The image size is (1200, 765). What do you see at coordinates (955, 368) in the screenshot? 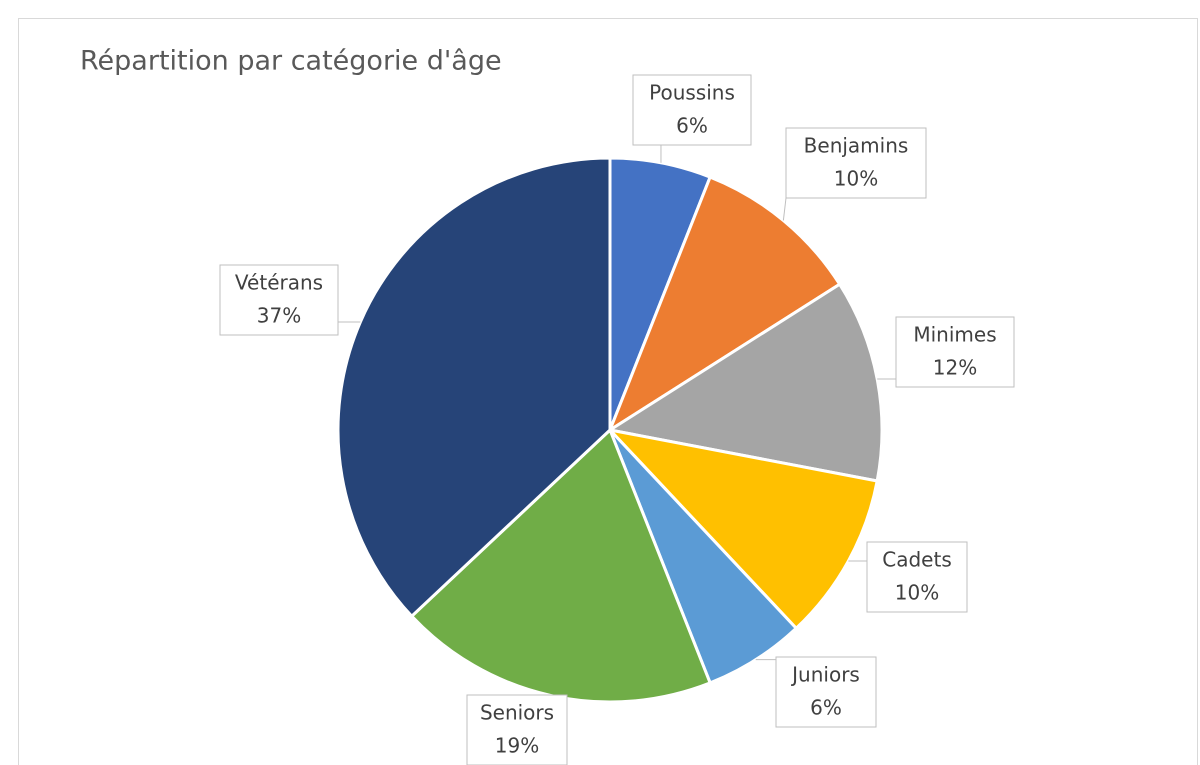
I see `value-label: 12%` at bounding box center [955, 368].